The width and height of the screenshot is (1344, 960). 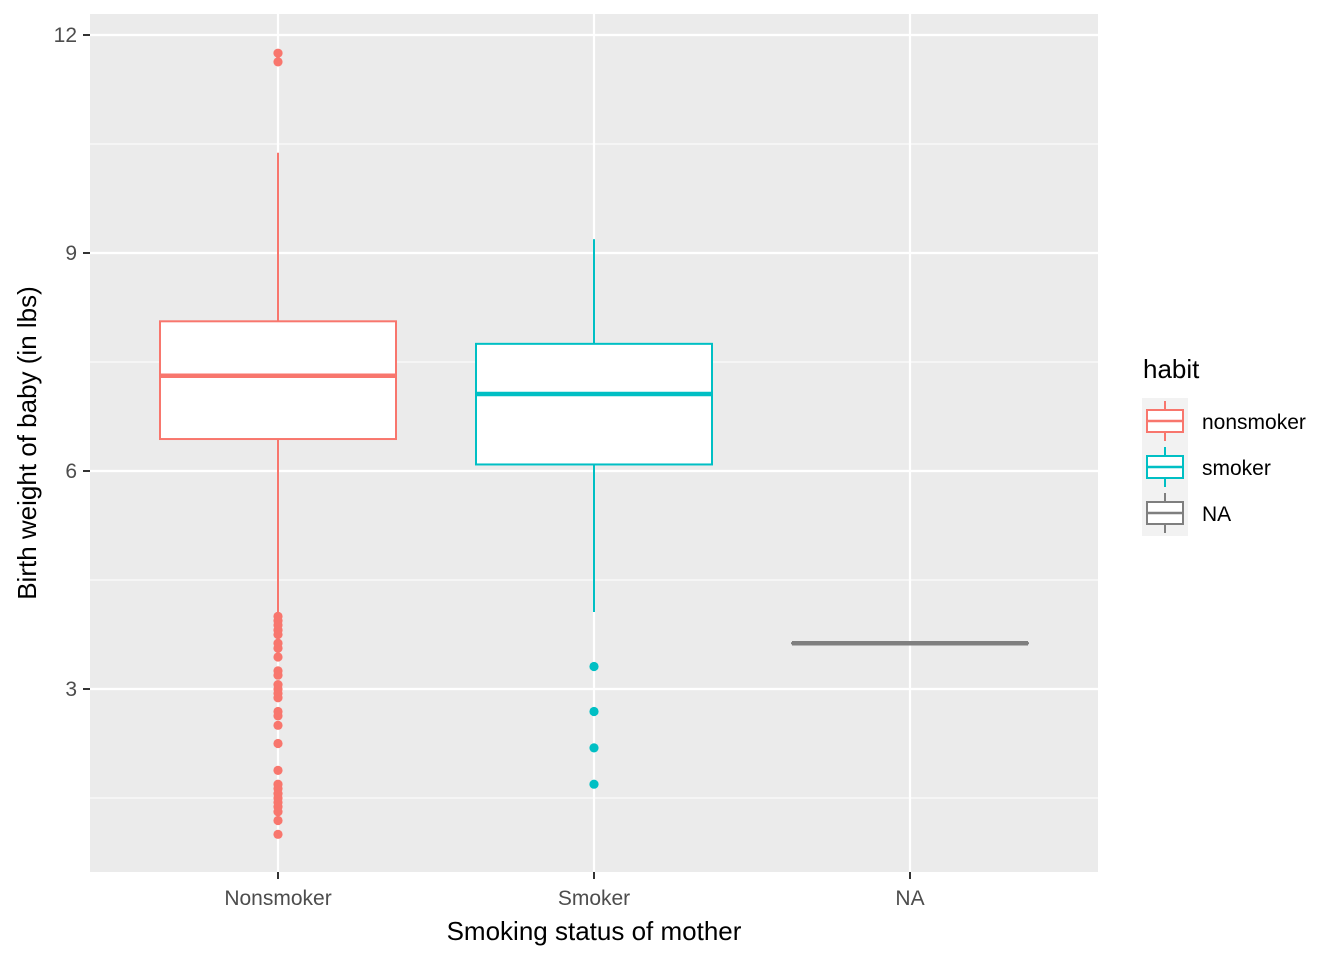 I want to click on legend: habit nonsmoker smoker NA, so click(x=1224, y=445).